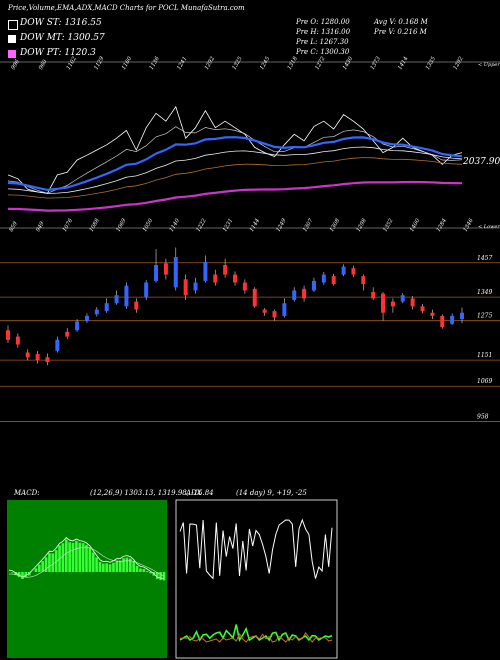 The image size is (500, 660). What do you see at coordinates (323, 52) in the screenshot?
I see `pre-close: Pre C: 1300.30` at bounding box center [323, 52].